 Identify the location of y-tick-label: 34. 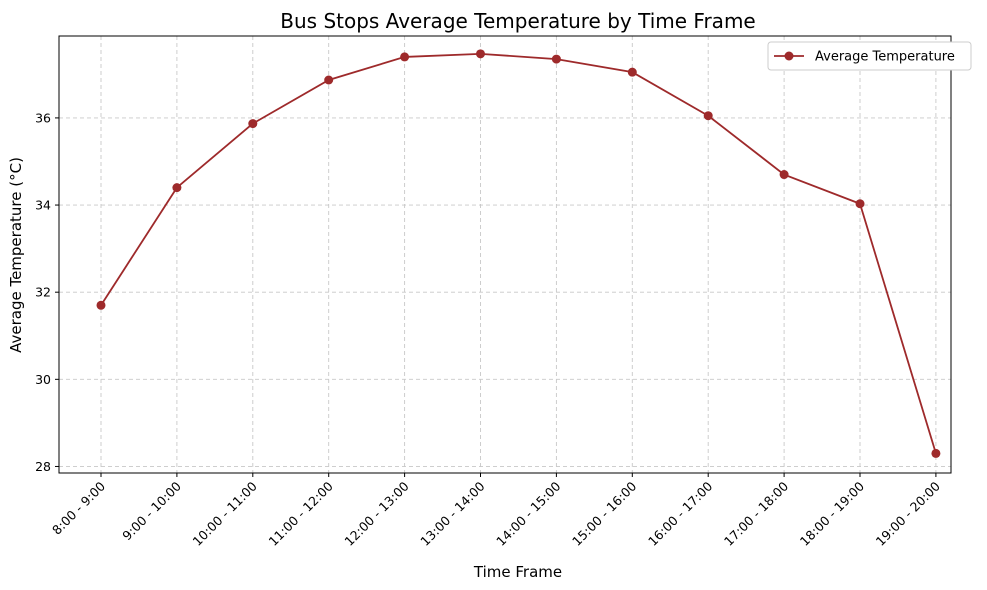
(43, 205).